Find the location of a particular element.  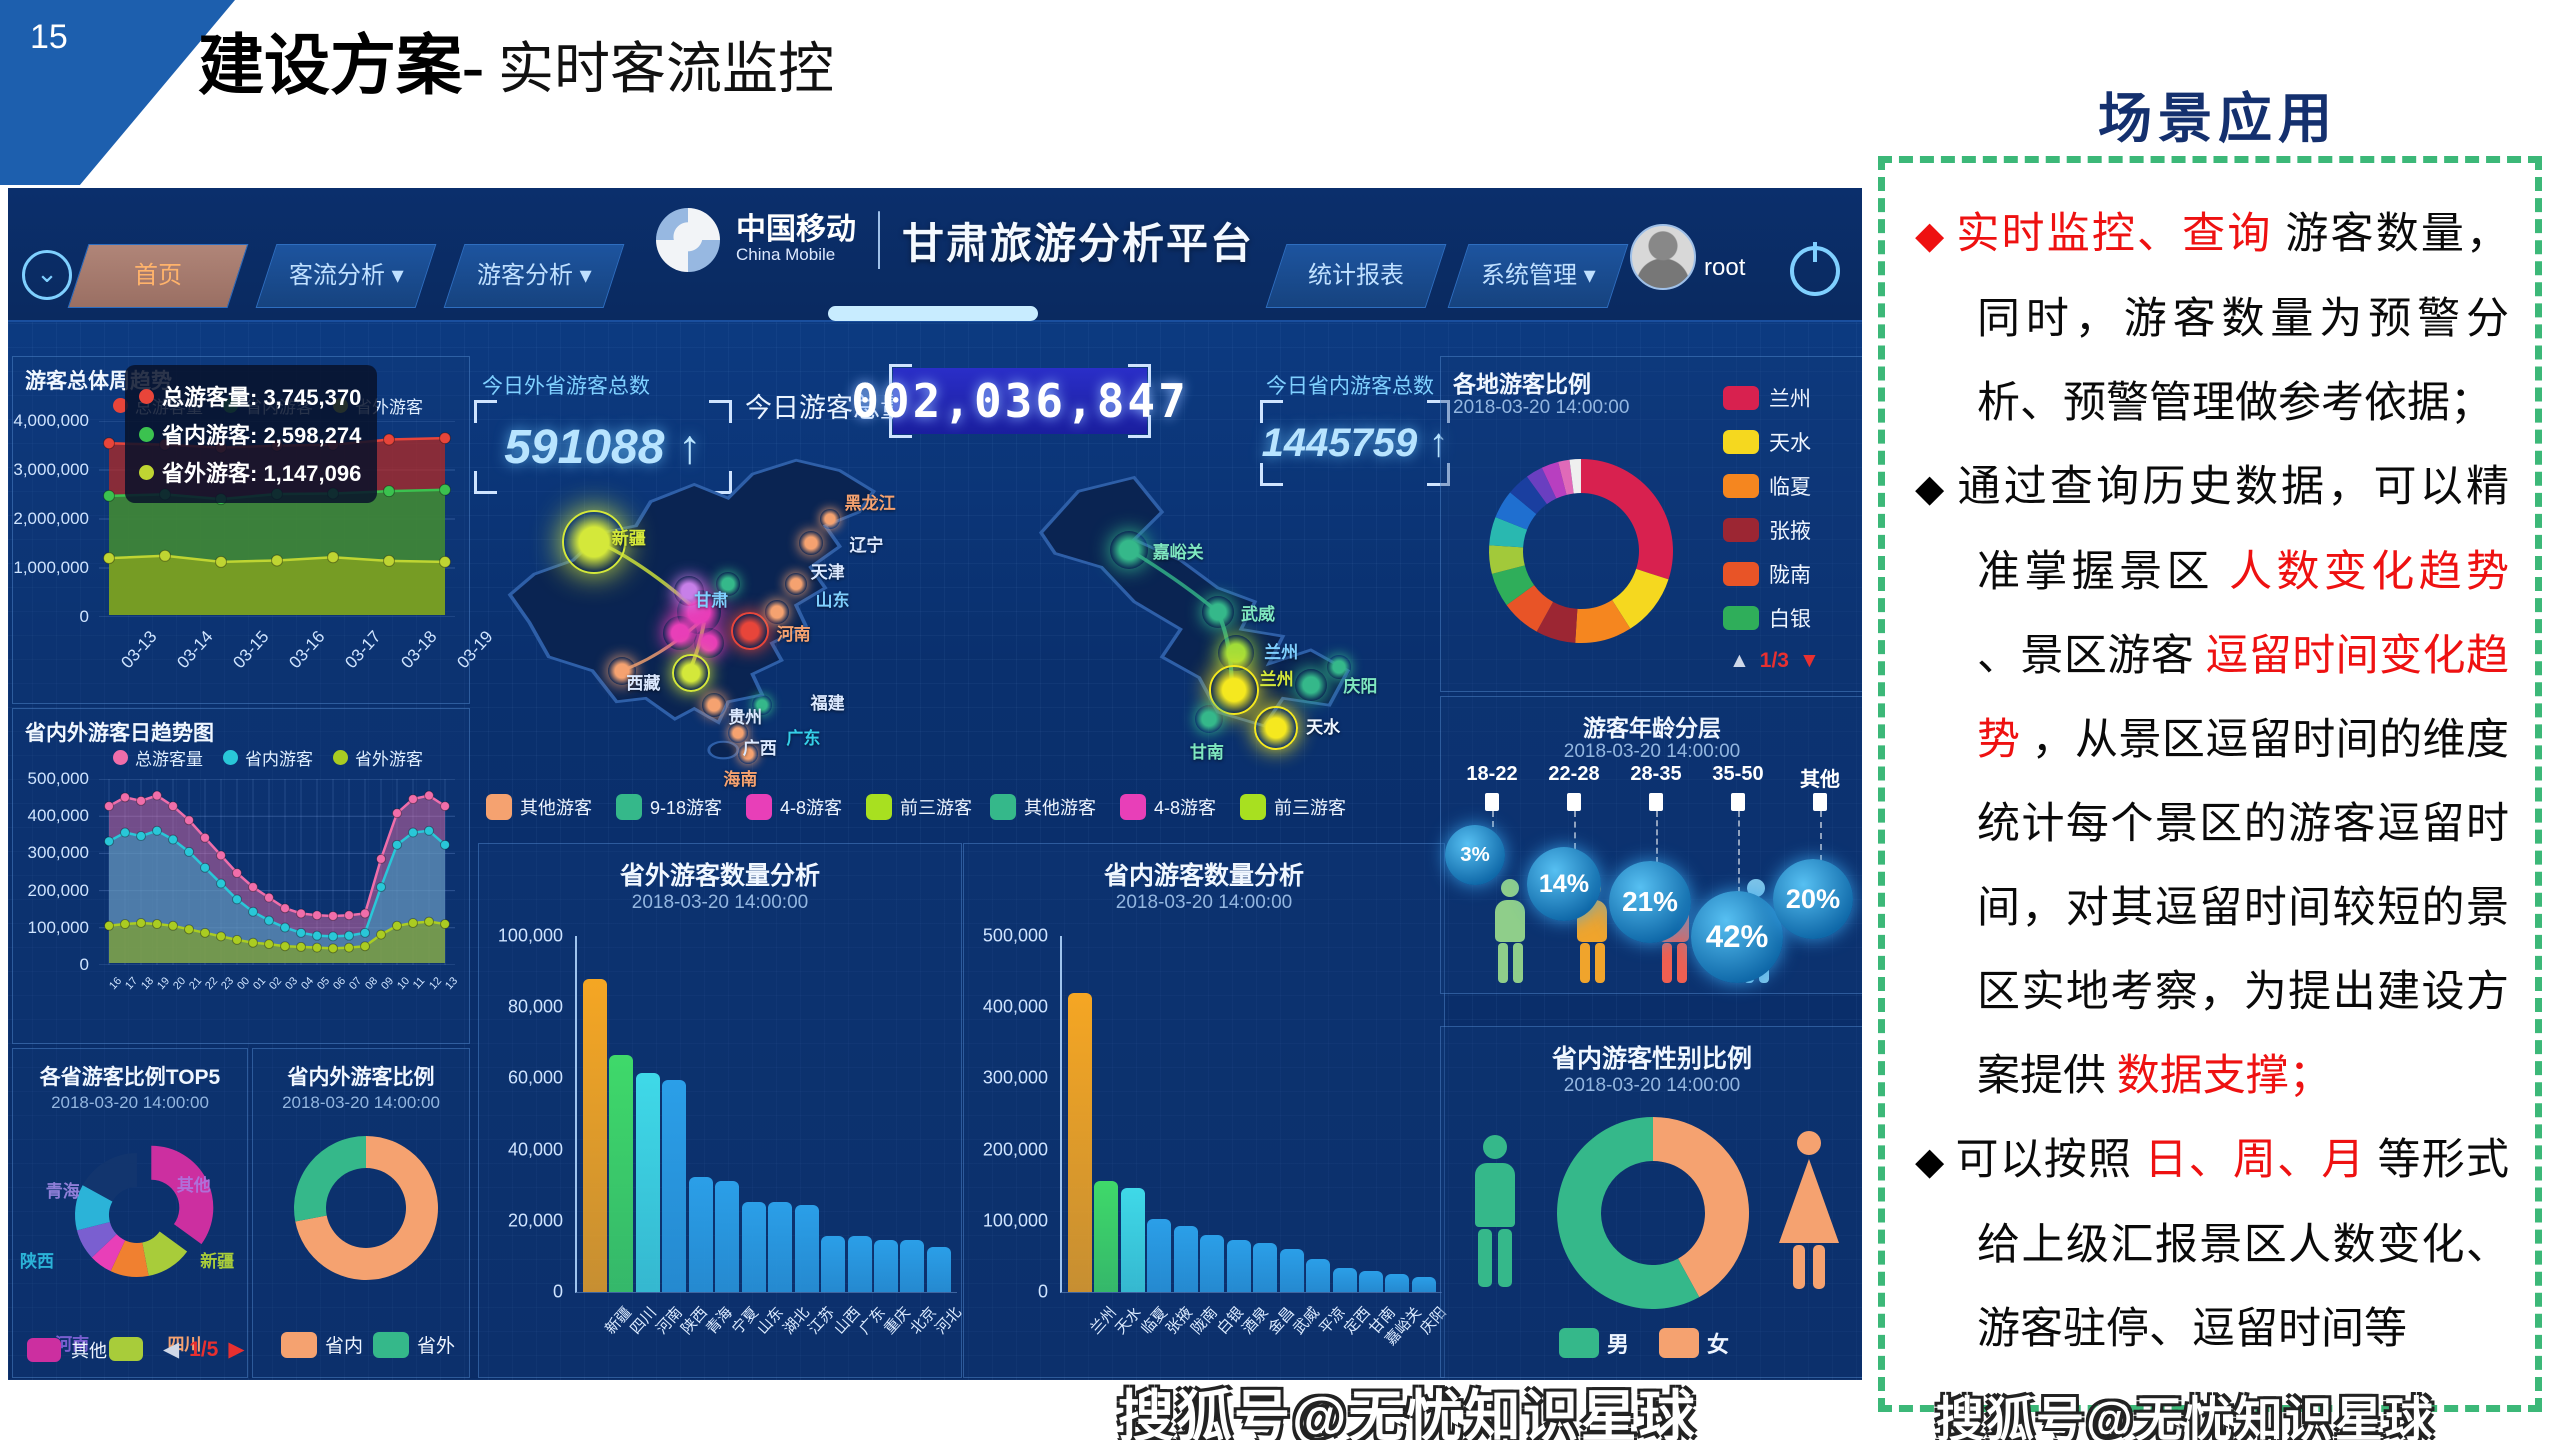

pagination: ▲ 1/3 ▼ is located at coordinates (1774, 660).